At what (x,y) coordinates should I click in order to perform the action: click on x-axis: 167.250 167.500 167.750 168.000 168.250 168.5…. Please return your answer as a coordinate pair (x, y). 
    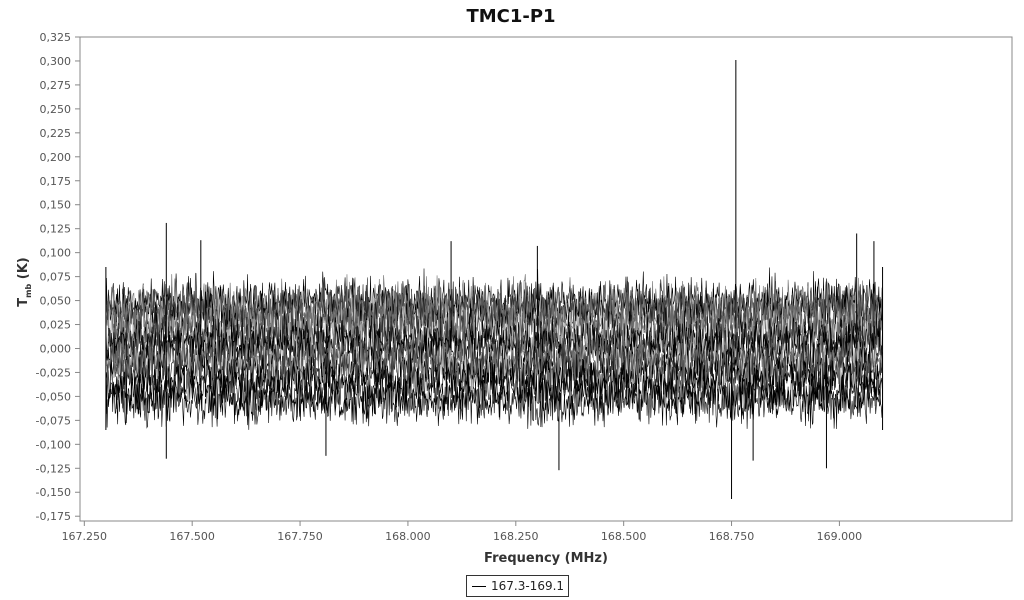
    Looking at the image, I should click on (462, 532).